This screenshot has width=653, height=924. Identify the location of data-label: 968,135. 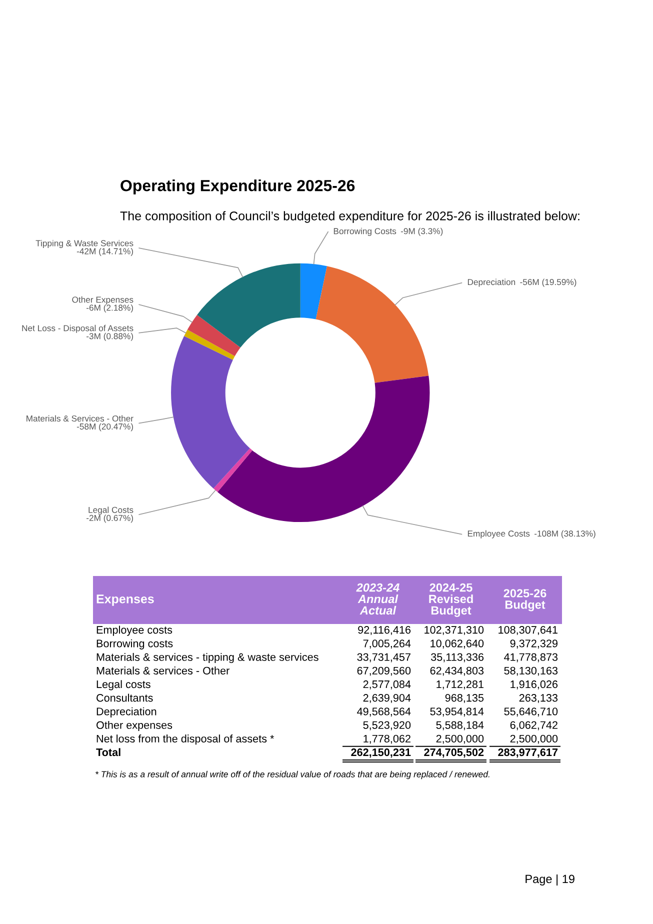
(464, 698).